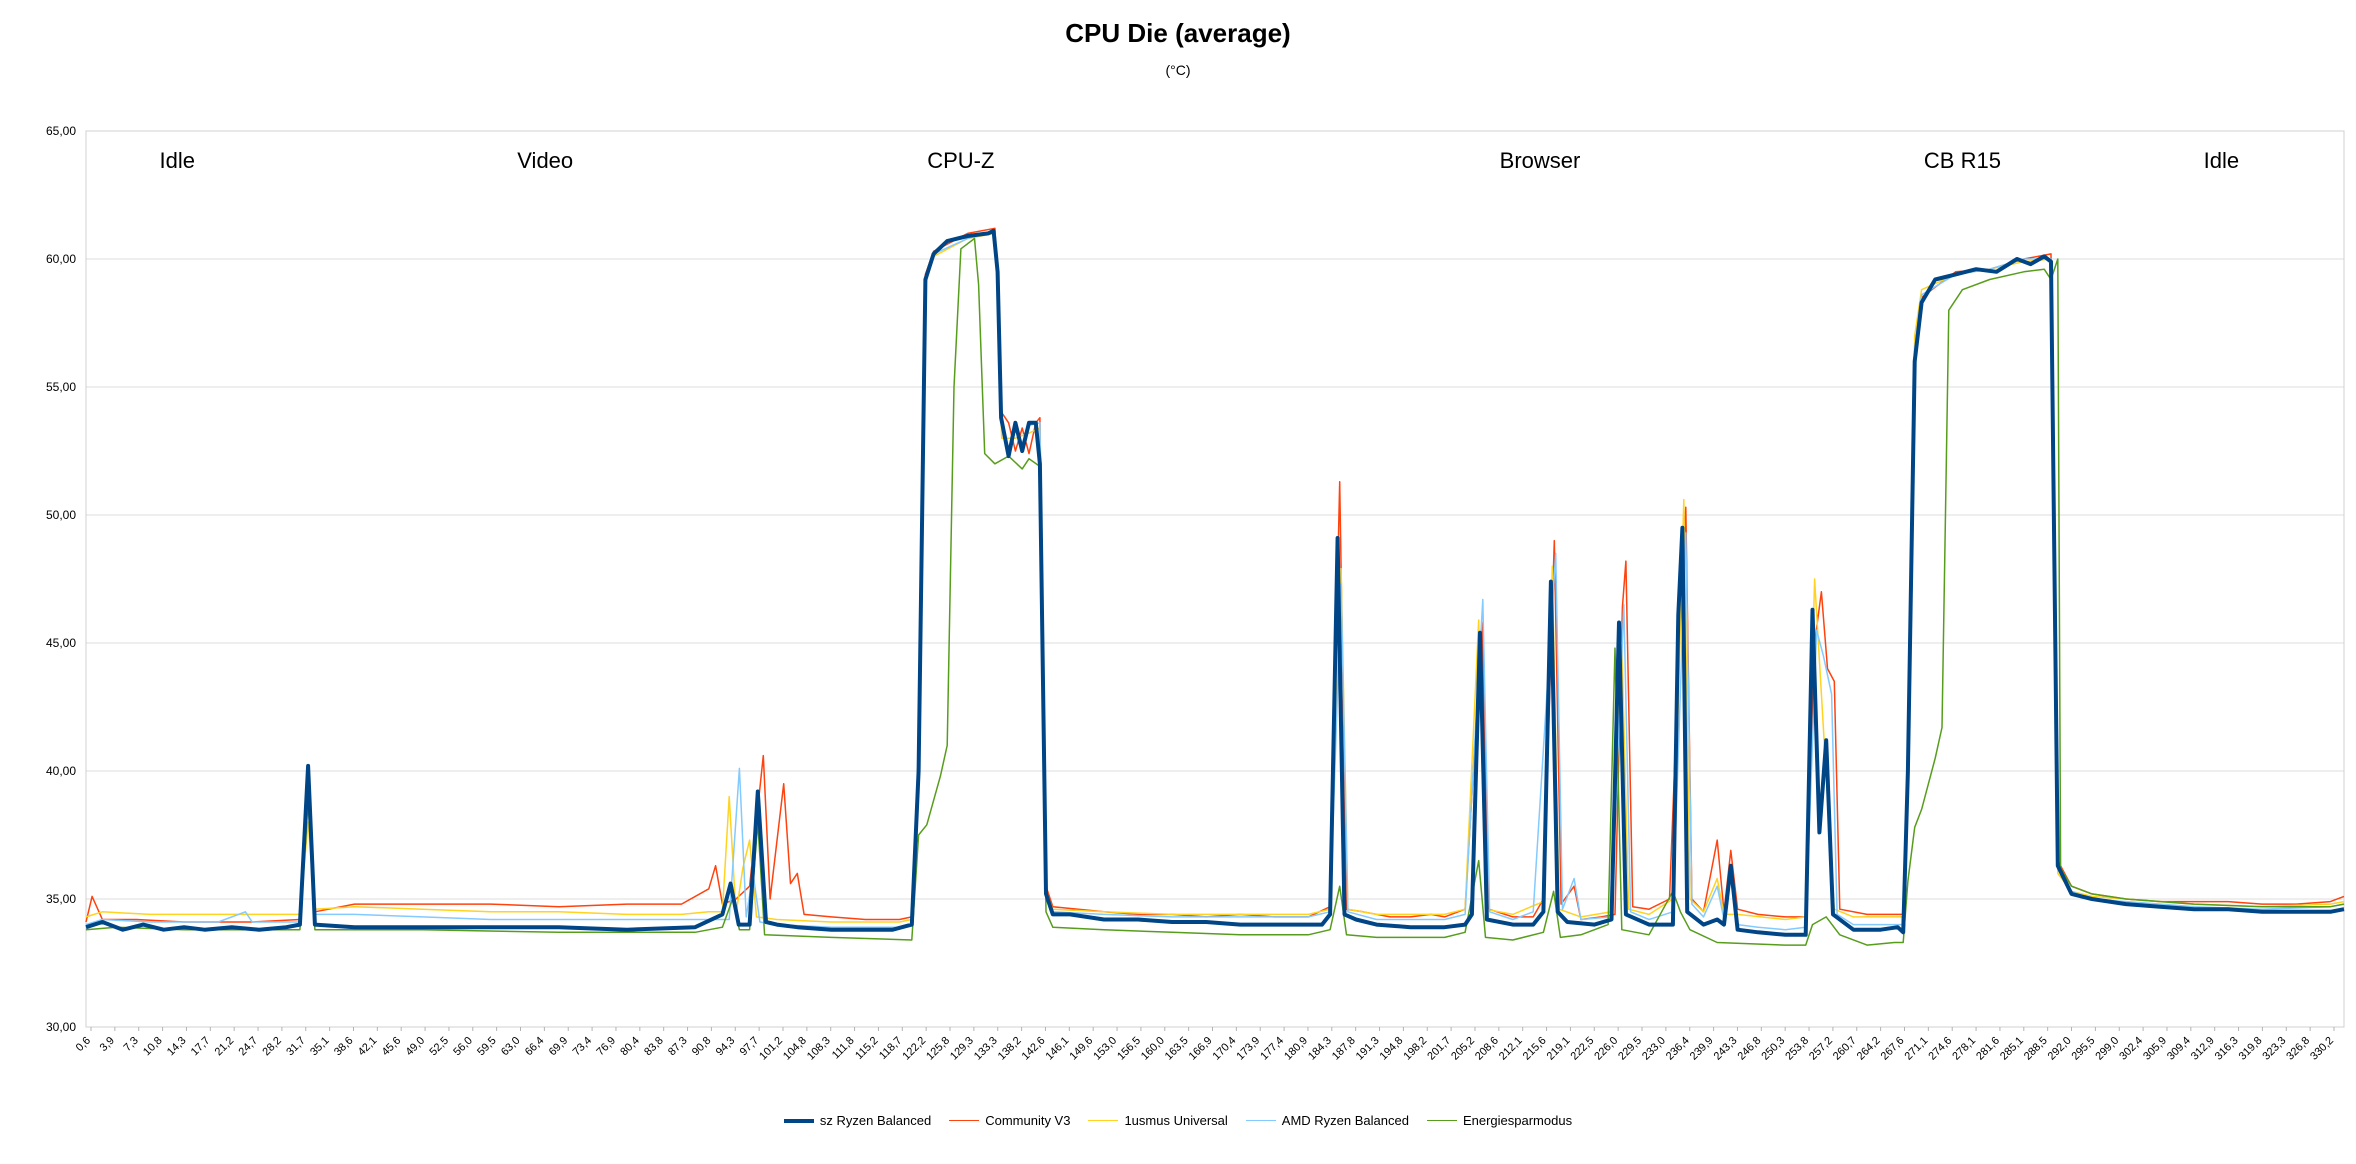  What do you see at coordinates (1749, 1049) in the screenshot?
I see `x-tick-label: 246,8` at bounding box center [1749, 1049].